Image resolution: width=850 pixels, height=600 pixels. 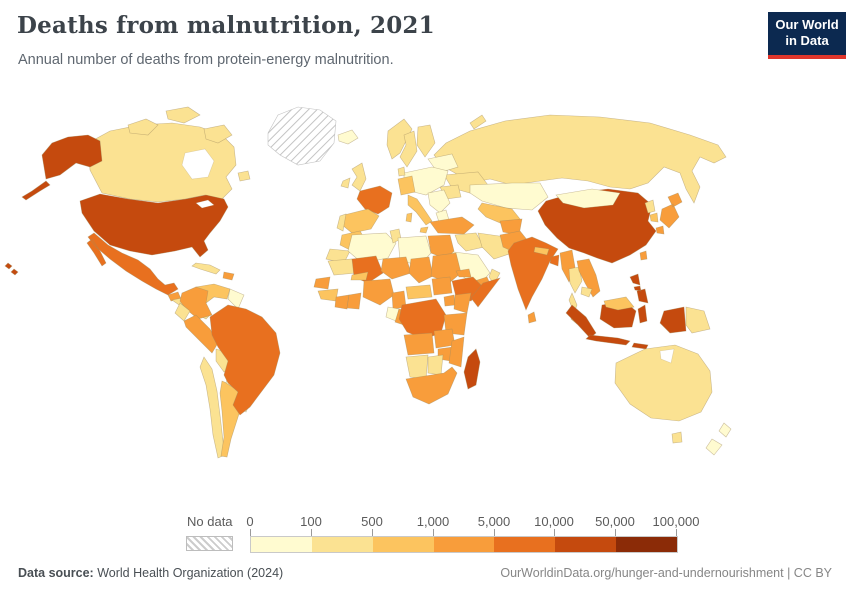 What do you see at coordinates (533, 273) in the screenshot?
I see `country-india` at bounding box center [533, 273].